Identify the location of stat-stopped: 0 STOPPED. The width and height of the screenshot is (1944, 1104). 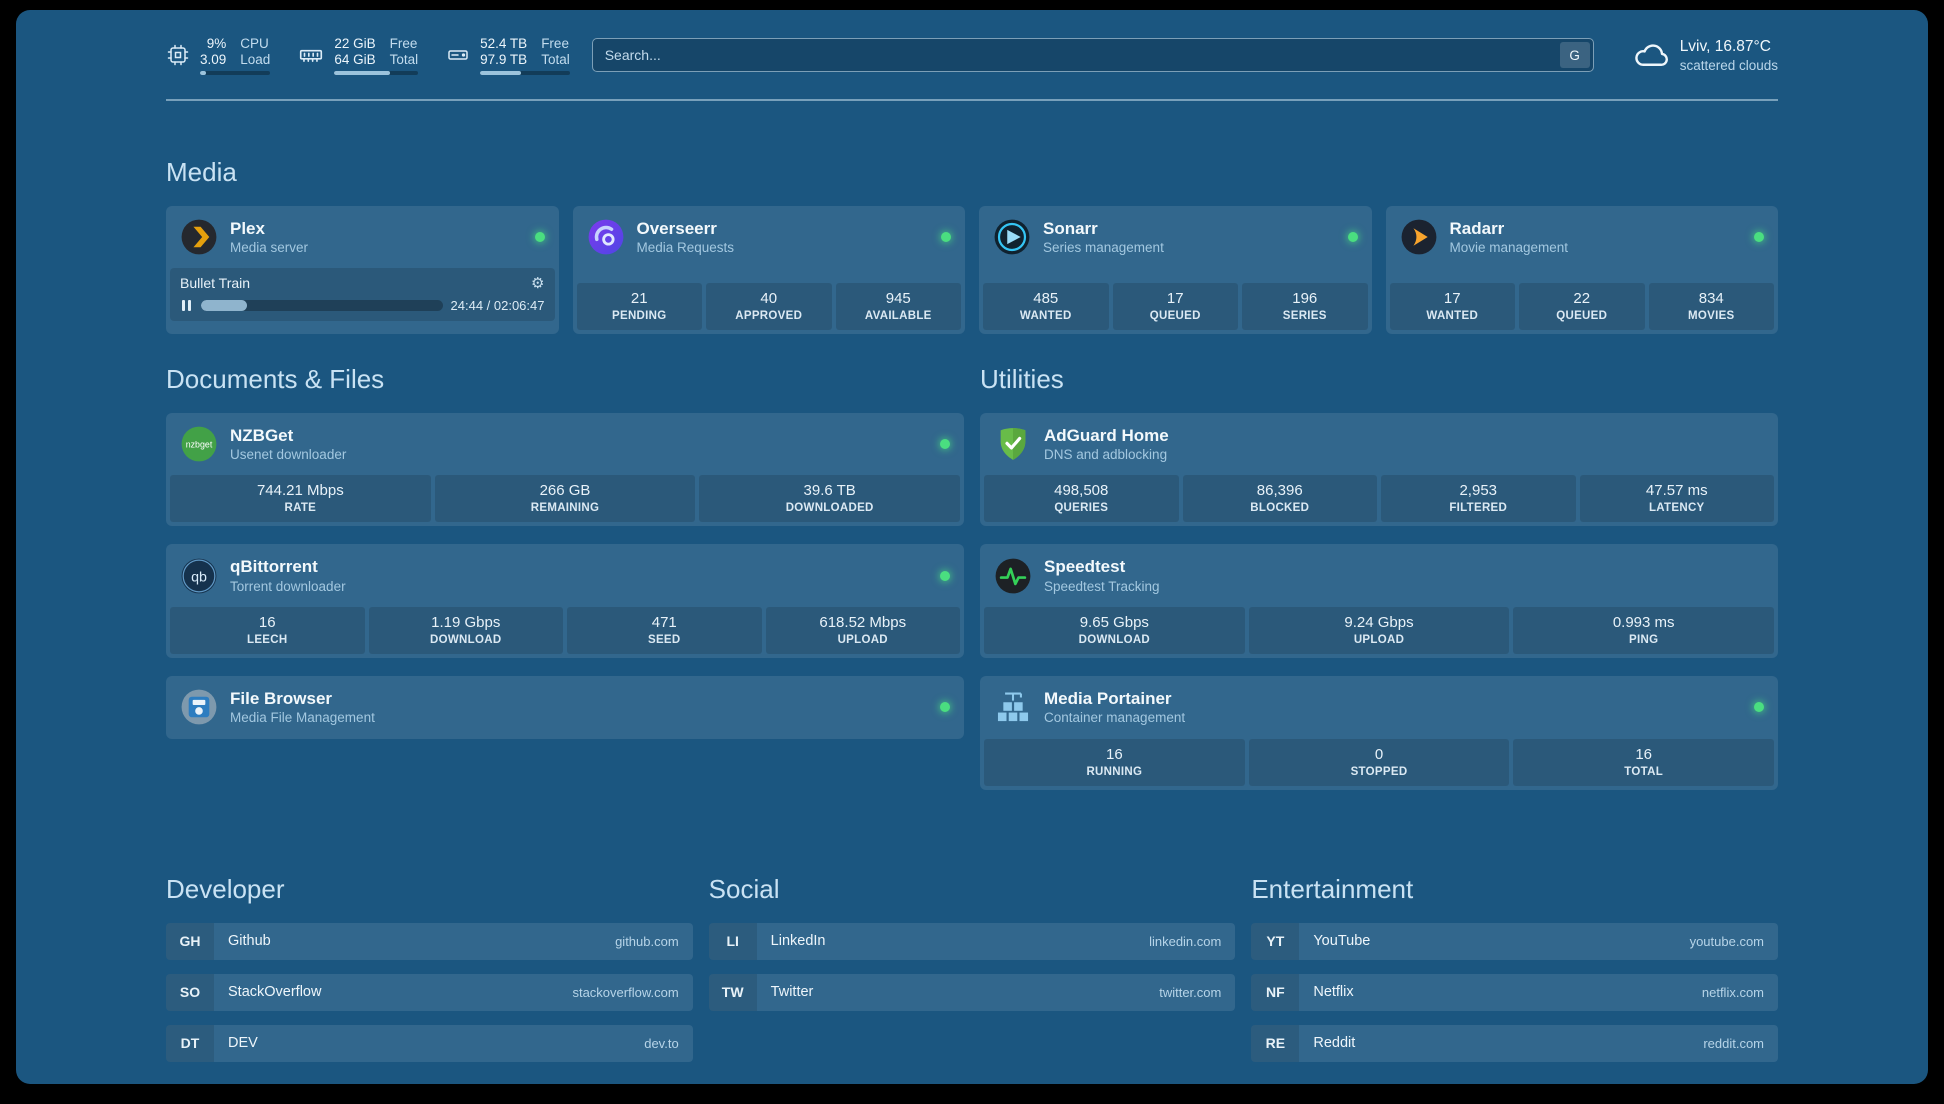
(1379, 762).